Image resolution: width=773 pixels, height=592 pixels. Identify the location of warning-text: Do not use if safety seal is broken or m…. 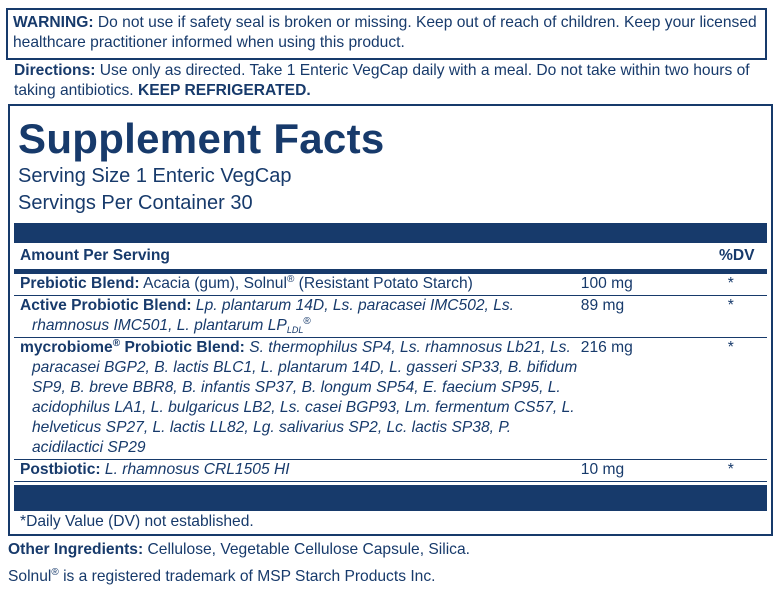
(385, 32).